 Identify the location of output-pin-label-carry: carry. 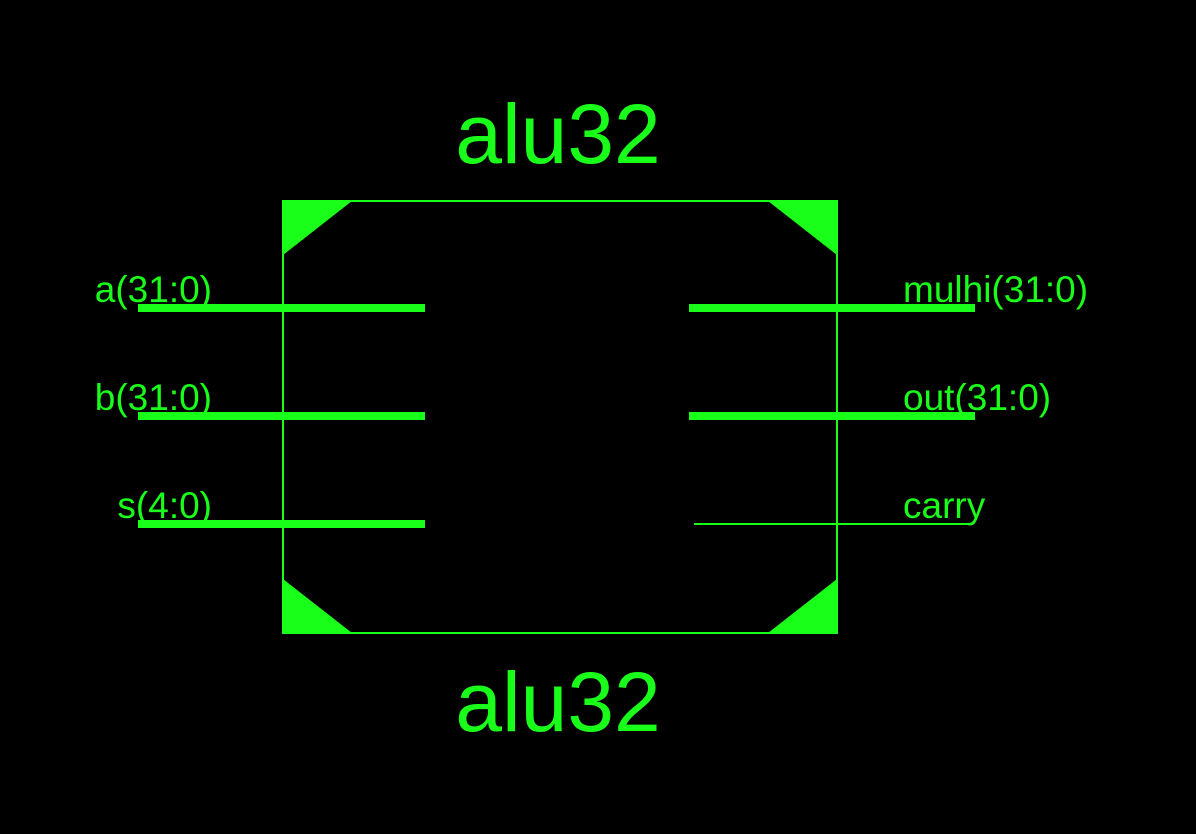
(944, 505).